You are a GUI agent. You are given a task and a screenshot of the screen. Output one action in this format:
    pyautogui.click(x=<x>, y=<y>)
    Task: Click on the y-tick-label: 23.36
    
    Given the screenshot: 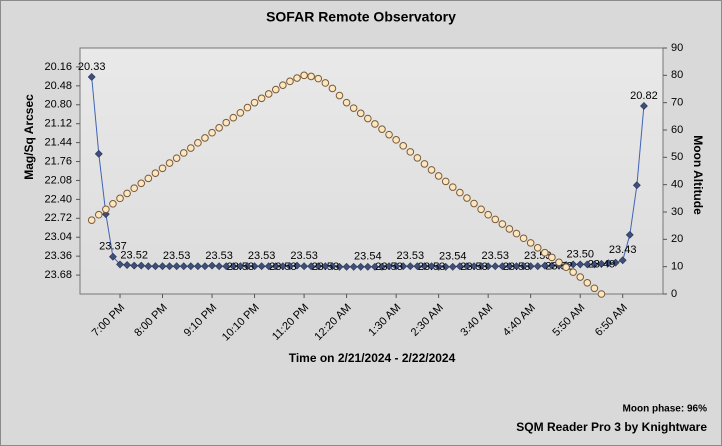 What is the action you would take?
    pyautogui.click(x=58, y=256)
    